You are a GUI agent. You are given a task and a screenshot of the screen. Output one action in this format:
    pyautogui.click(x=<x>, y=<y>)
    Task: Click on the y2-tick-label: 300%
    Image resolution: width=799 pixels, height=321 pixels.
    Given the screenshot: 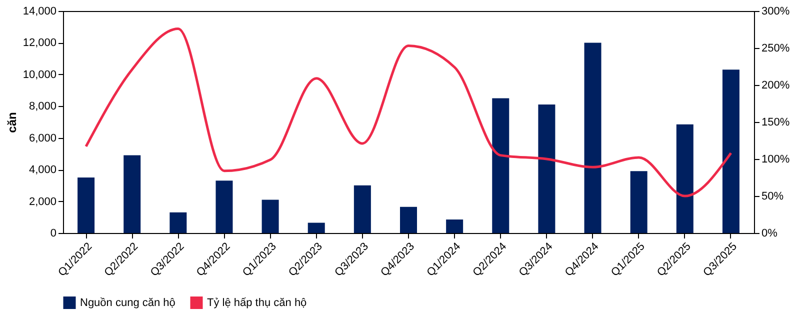 What is the action you would take?
    pyautogui.click(x=776, y=12)
    